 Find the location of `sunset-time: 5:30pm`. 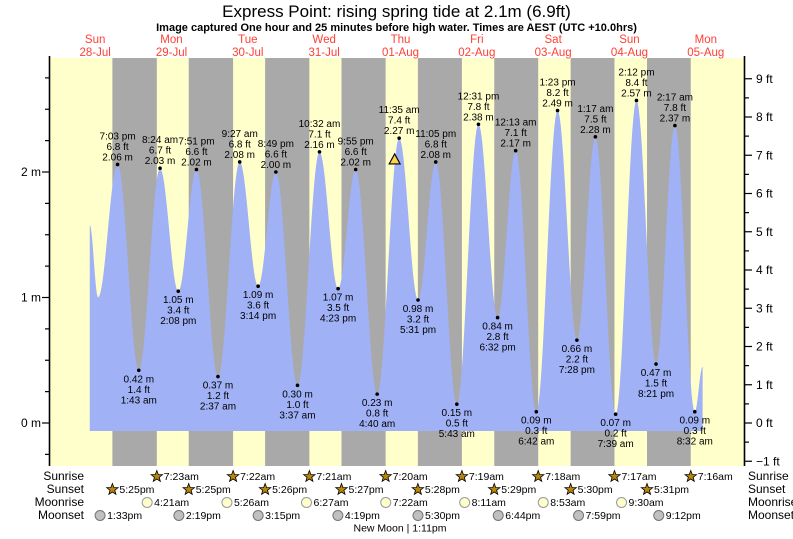

sunset-time: 5:30pm is located at coordinates (595, 490).